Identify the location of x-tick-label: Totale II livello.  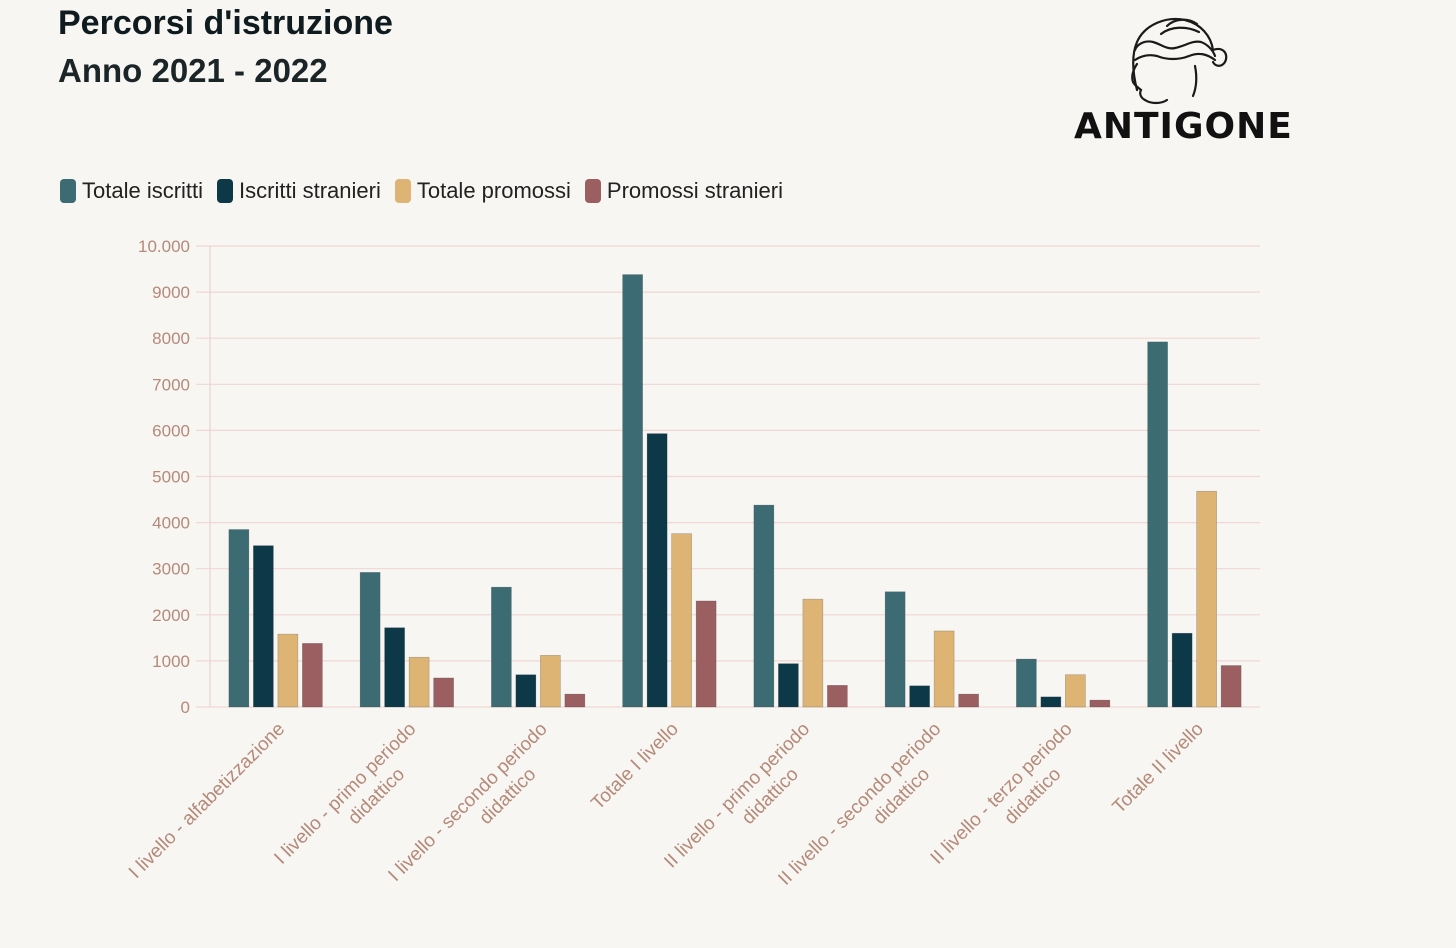
(1158, 768).